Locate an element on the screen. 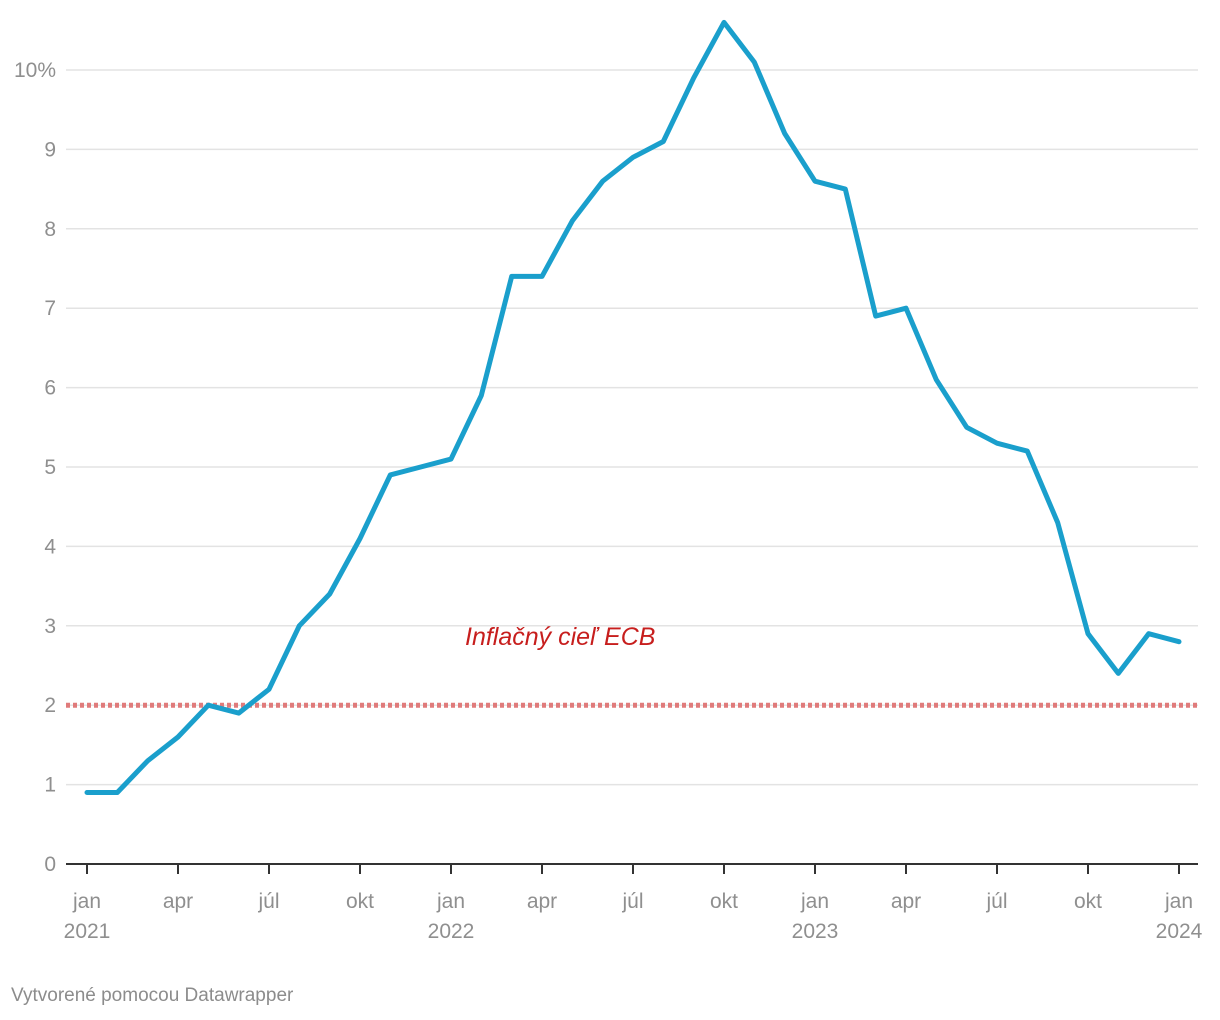 The image size is (1220, 1020). y-tick-label: 3 is located at coordinates (50, 626).